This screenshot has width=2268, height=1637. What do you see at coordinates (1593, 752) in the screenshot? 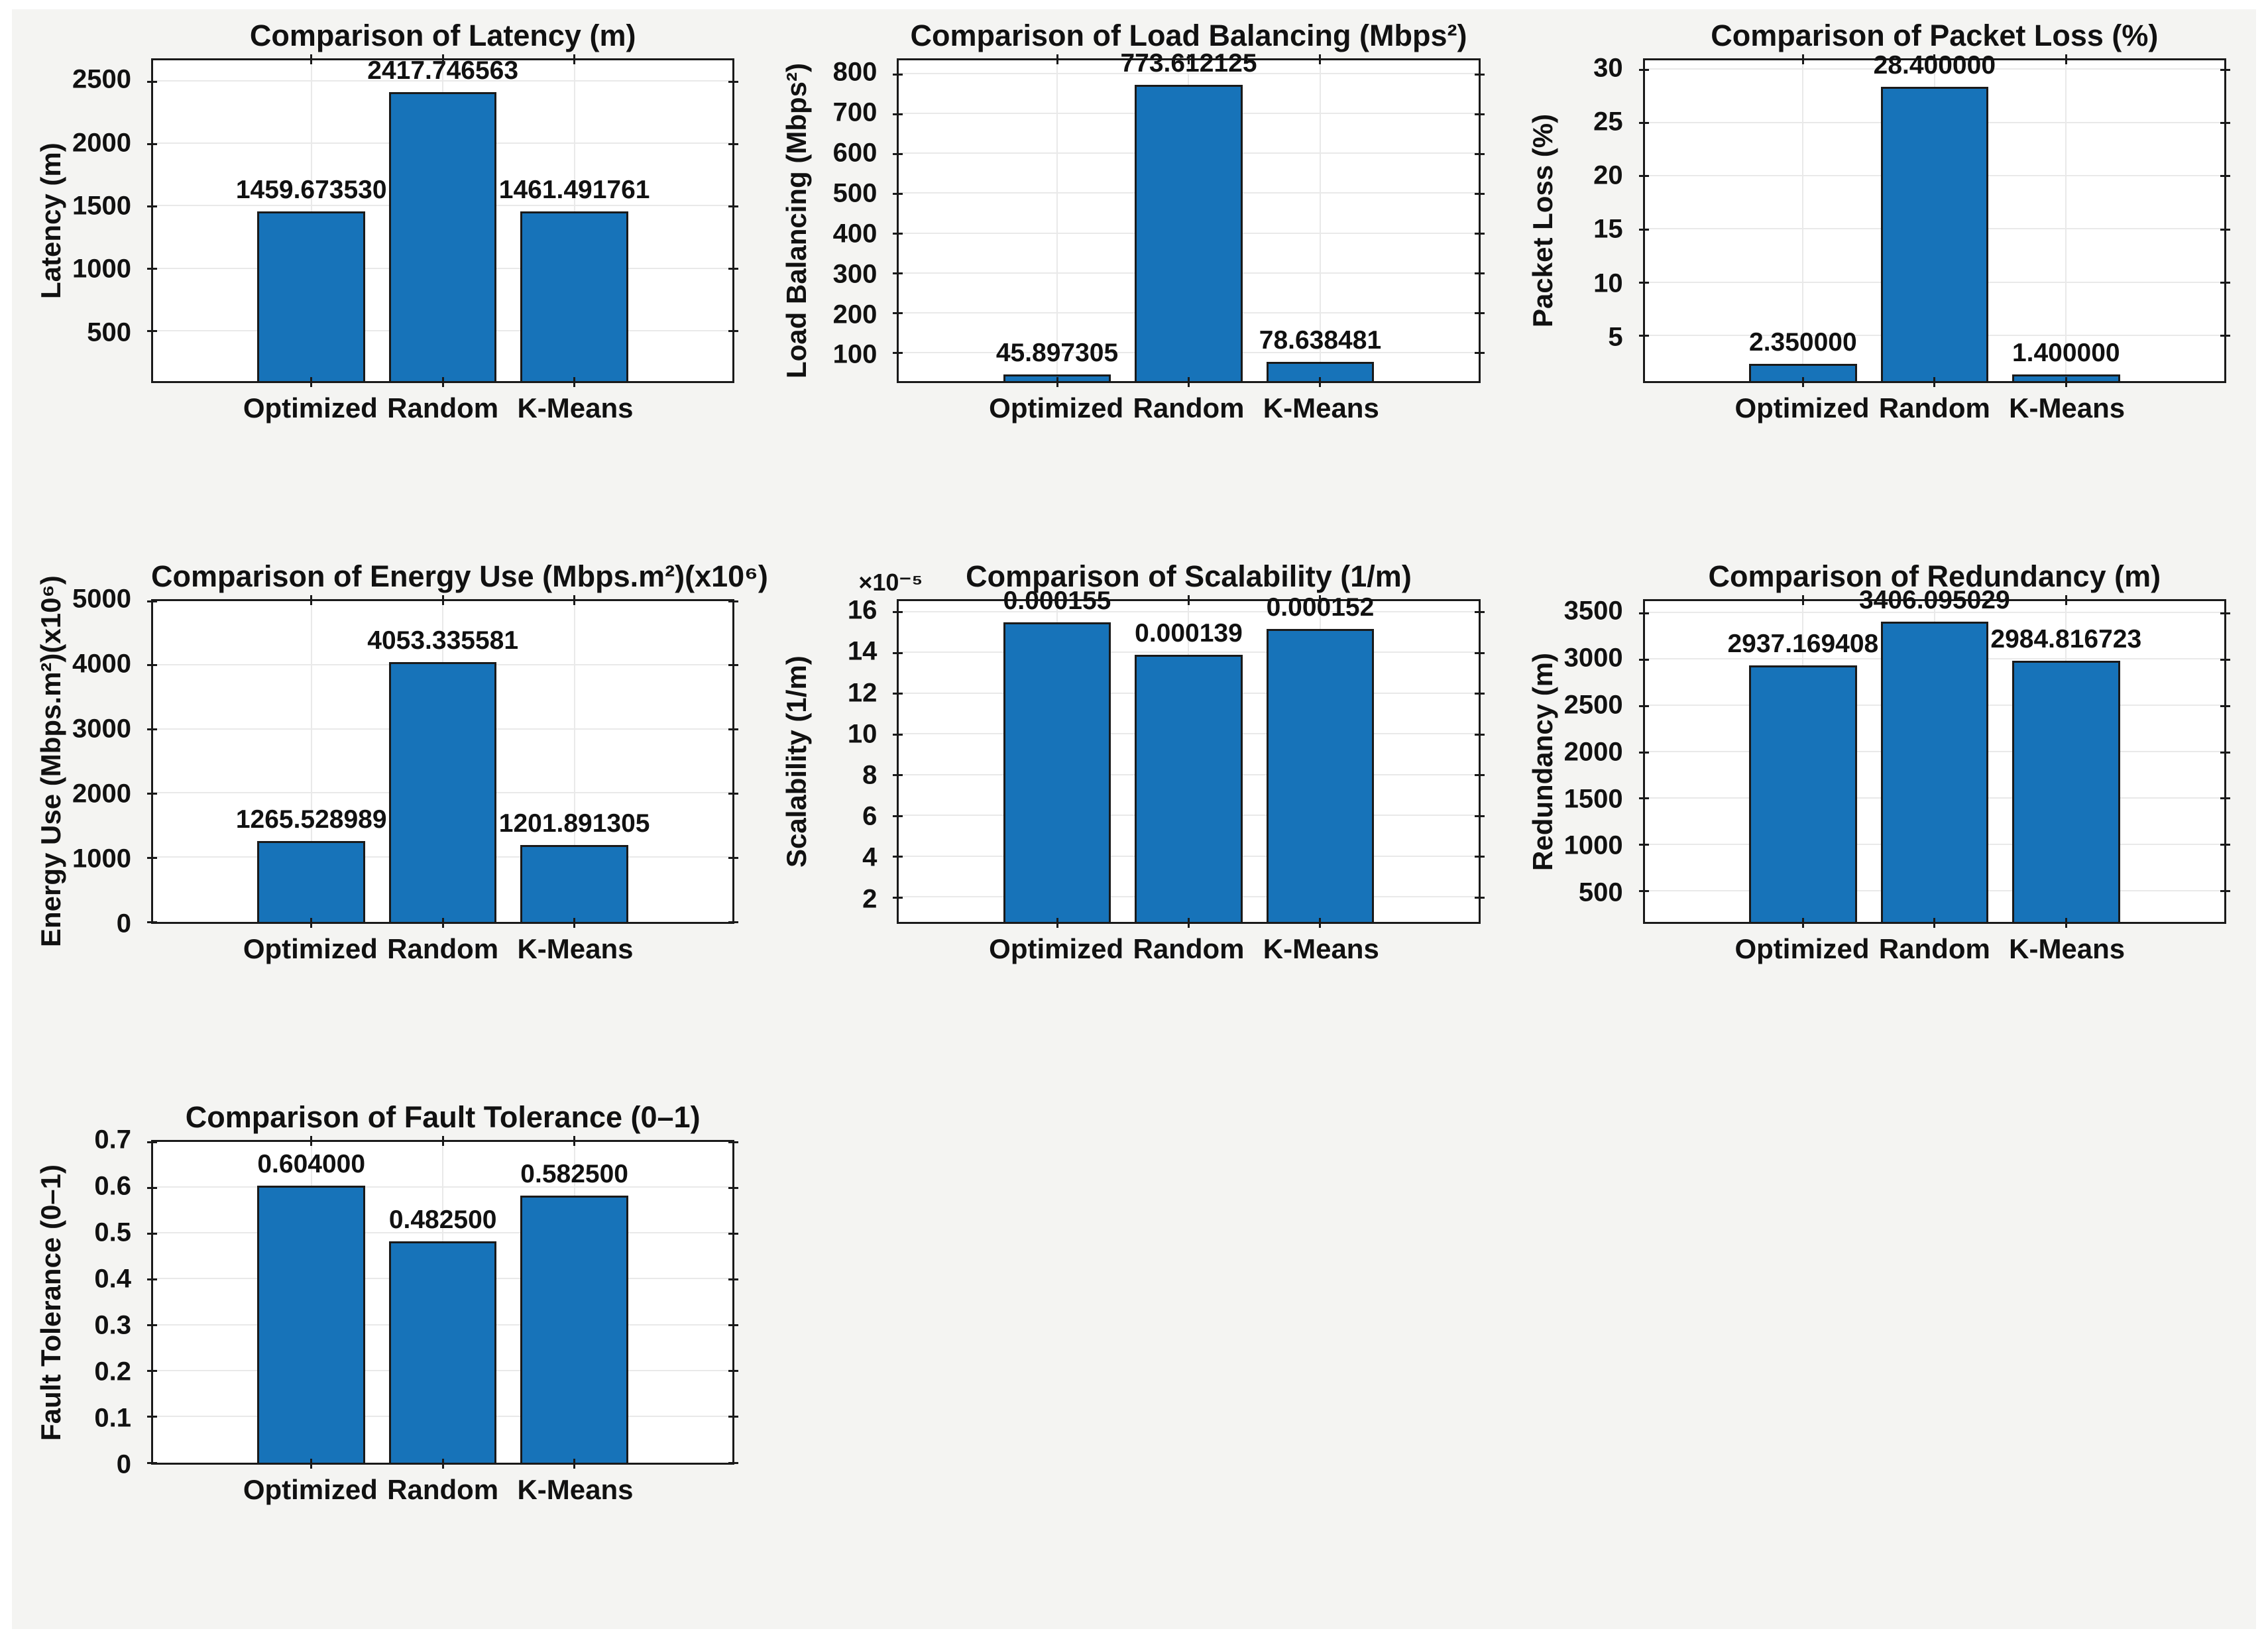
I see `y-tick-label: 2000` at bounding box center [1593, 752].